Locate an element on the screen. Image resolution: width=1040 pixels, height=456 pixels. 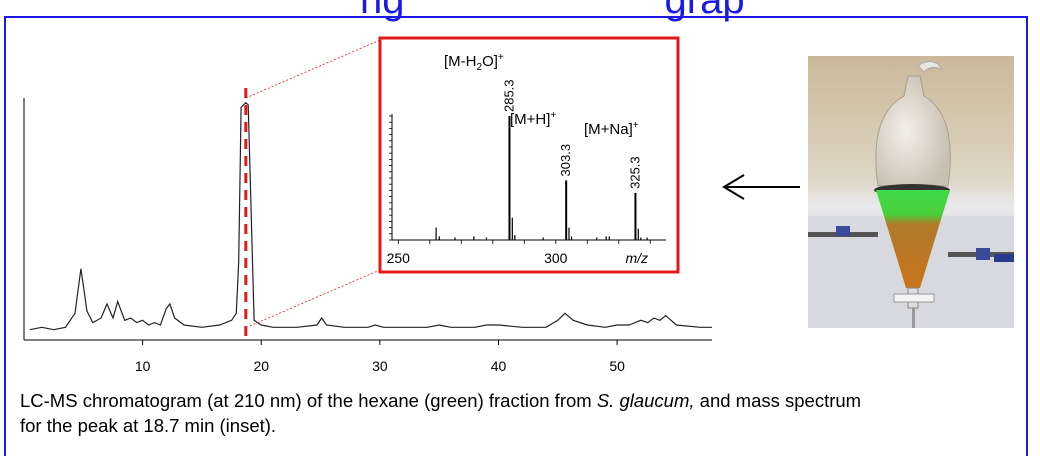
chromatogram-x-tick-label: 10 is located at coordinates (143, 366).